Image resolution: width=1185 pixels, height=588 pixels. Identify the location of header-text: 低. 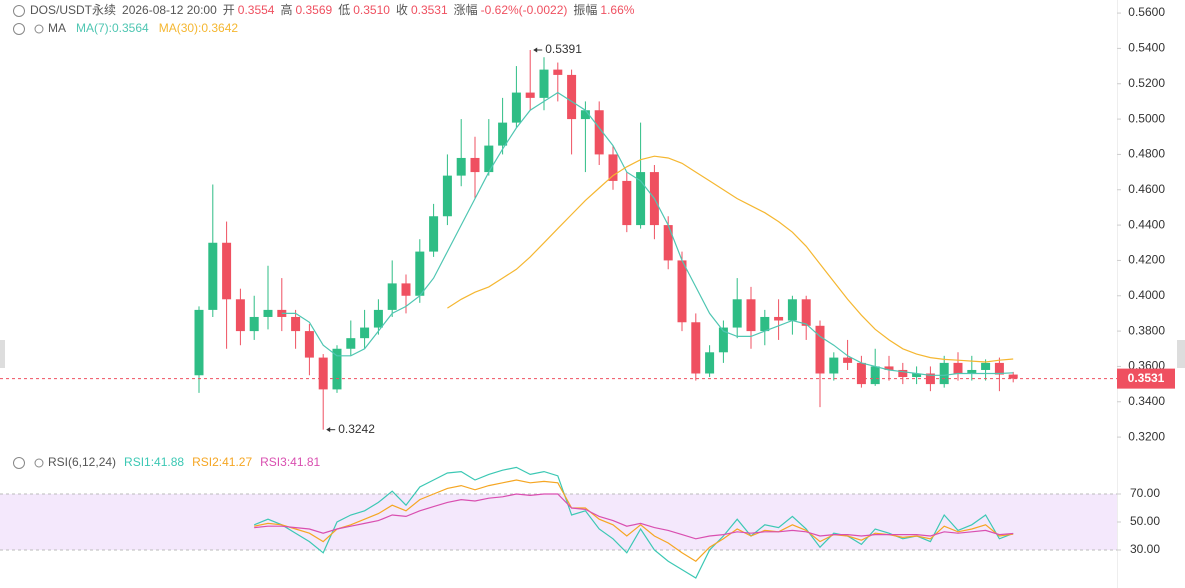
(344, 10).